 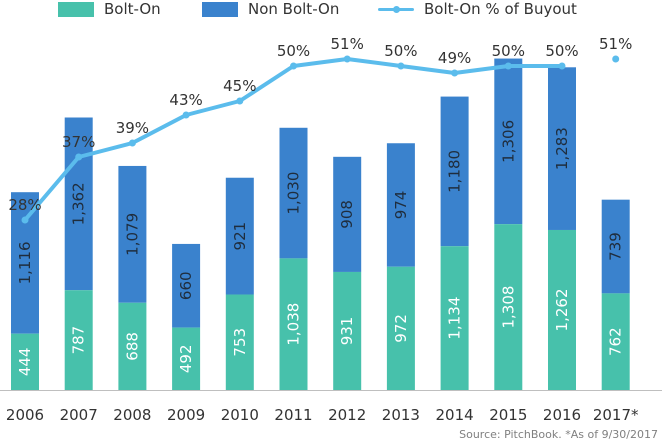 What do you see at coordinates (24, 205) in the screenshot?
I see `pct-label: 28%` at bounding box center [24, 205].